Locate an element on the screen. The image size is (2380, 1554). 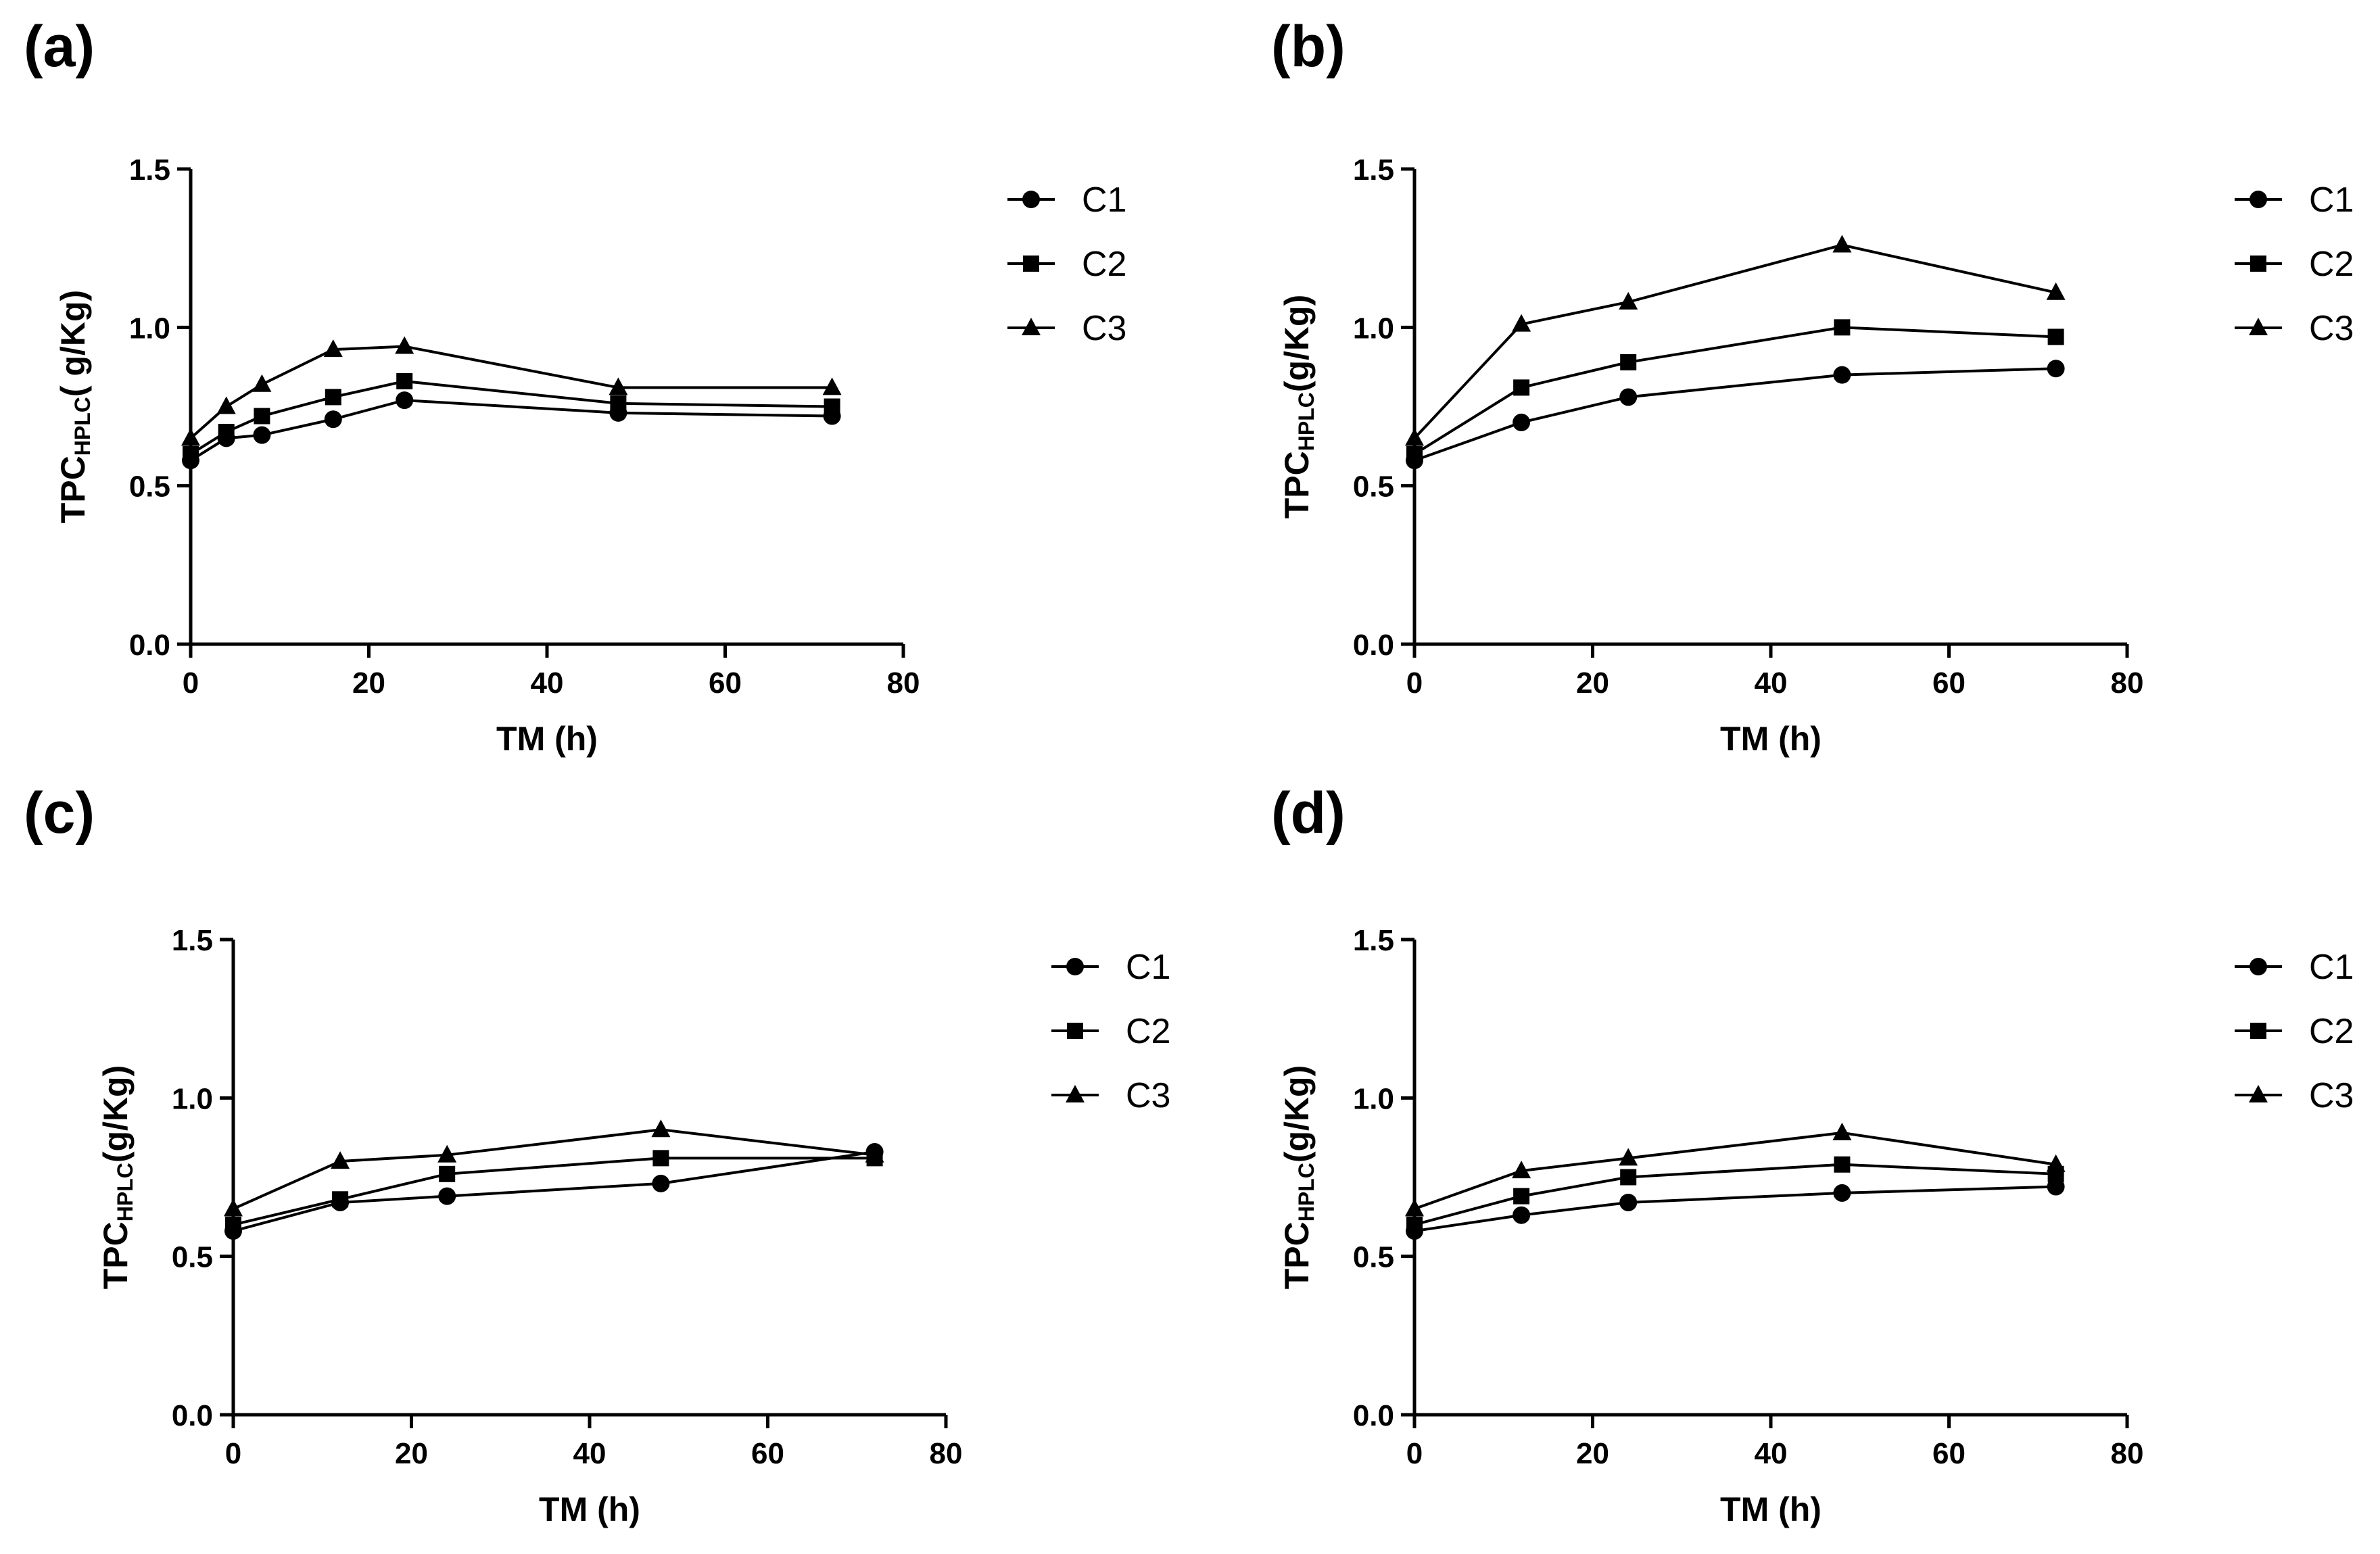
y-axis-title: TPCHPLC( g/Kg) is located at coordinates (74, 406).